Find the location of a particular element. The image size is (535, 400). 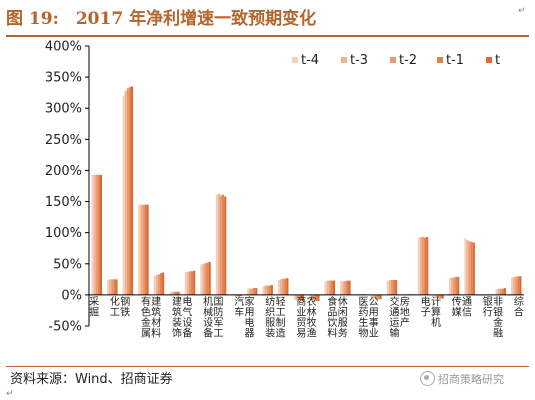

category-label: 建筑材料 is located at coordinates (156, 317).